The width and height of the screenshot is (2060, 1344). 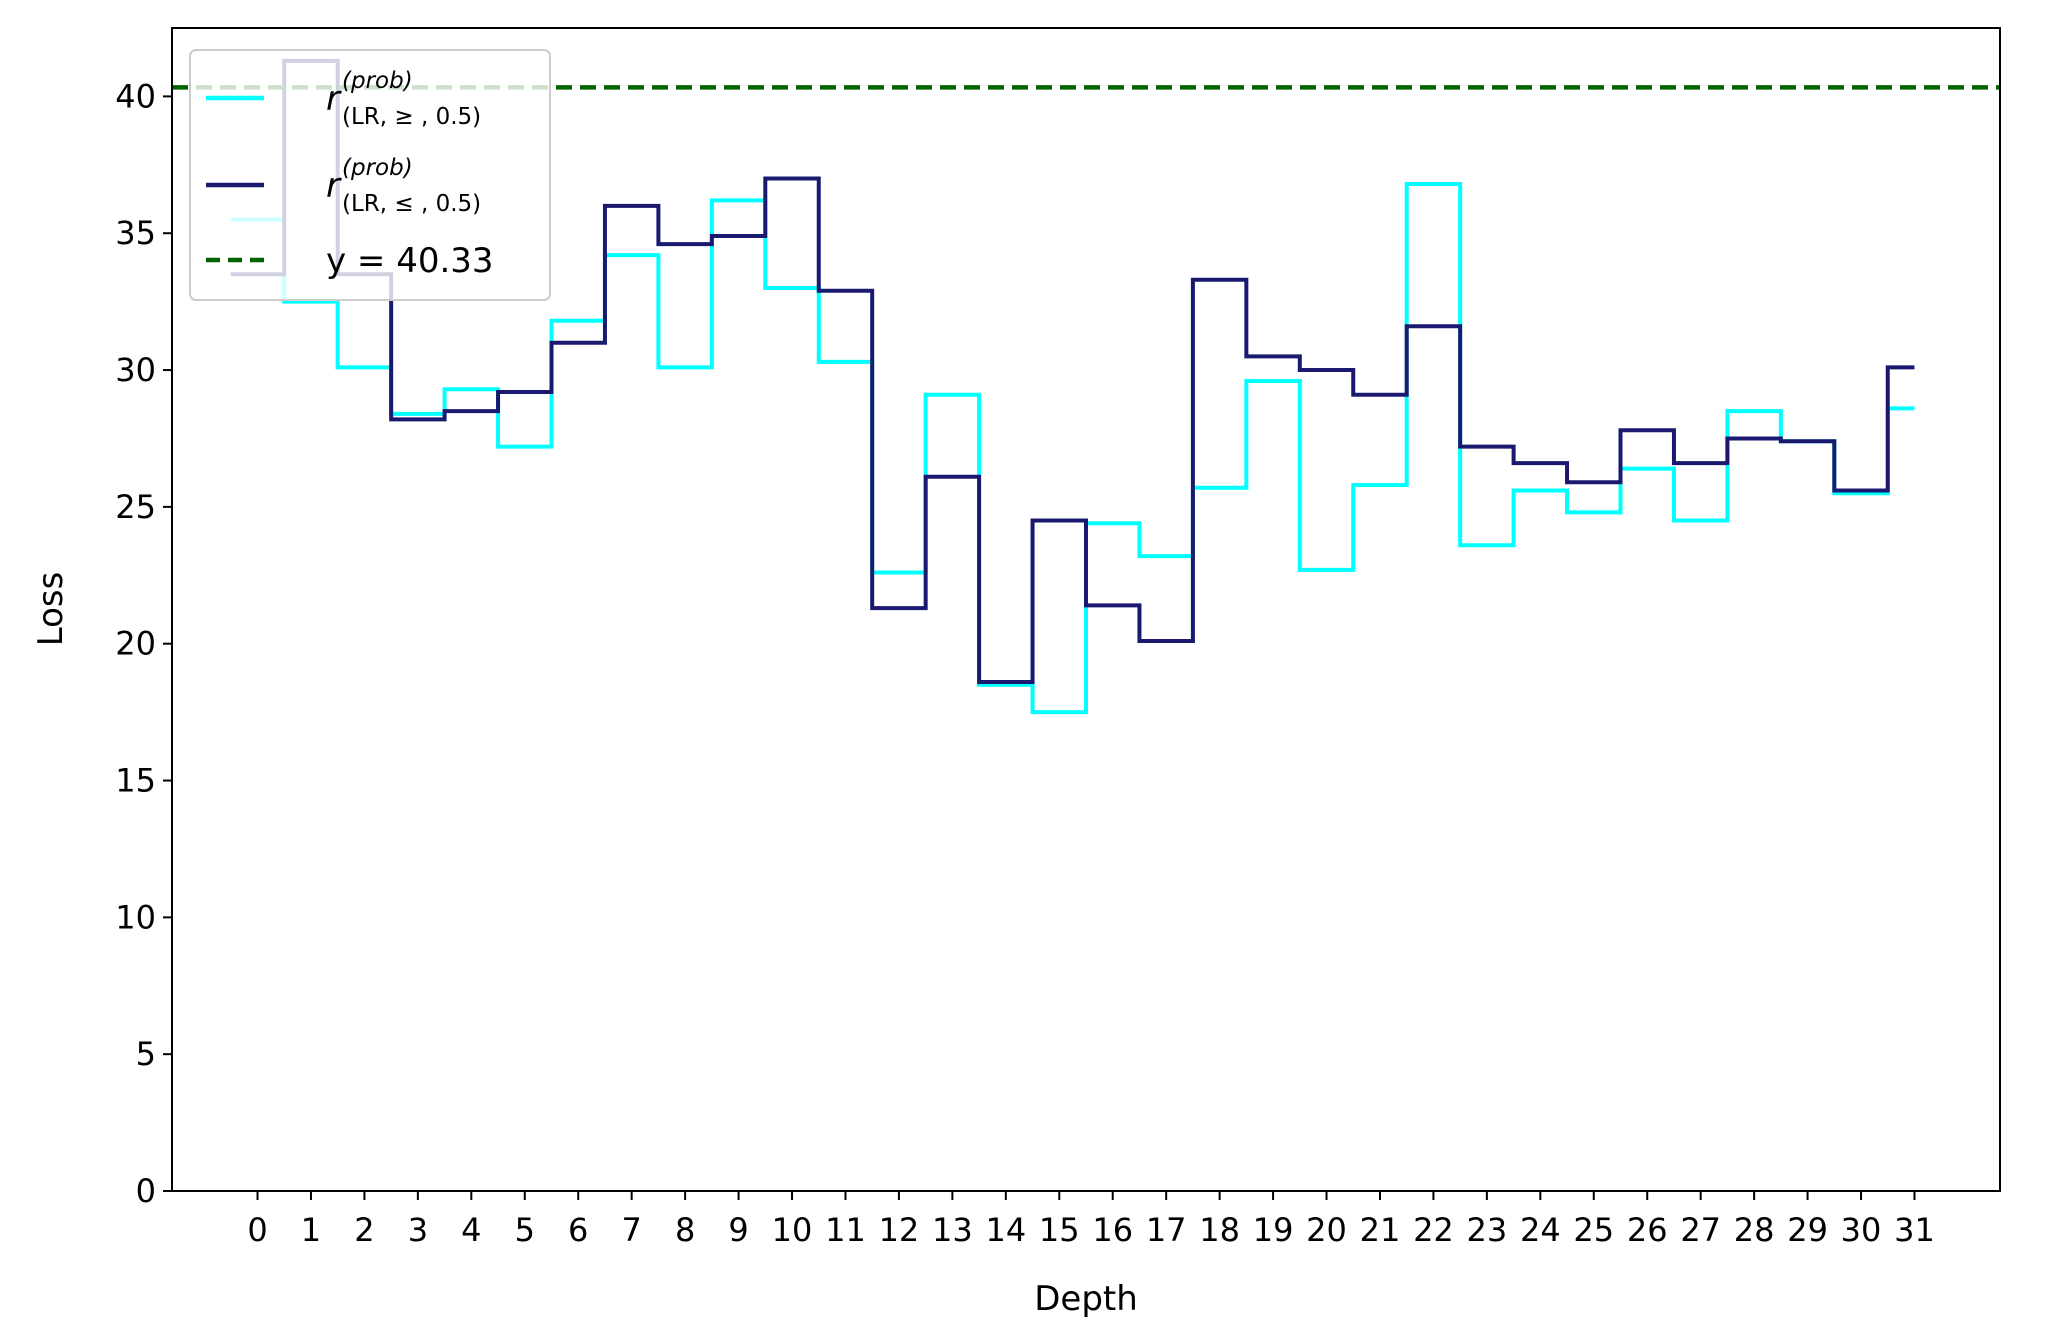 I want to click on x-tick-label: 3, so click(x=418, y=1230).